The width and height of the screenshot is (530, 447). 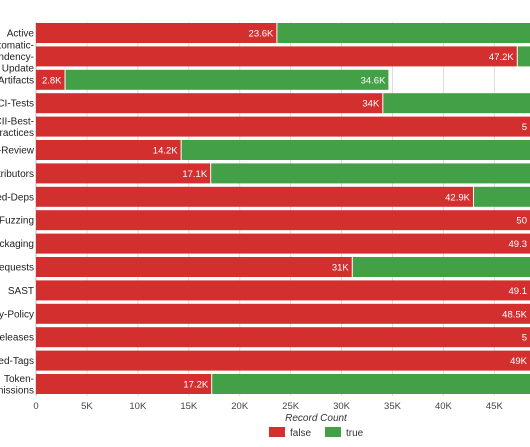 I want to click on data-label-false: 31K, so click(x=341, y=268).